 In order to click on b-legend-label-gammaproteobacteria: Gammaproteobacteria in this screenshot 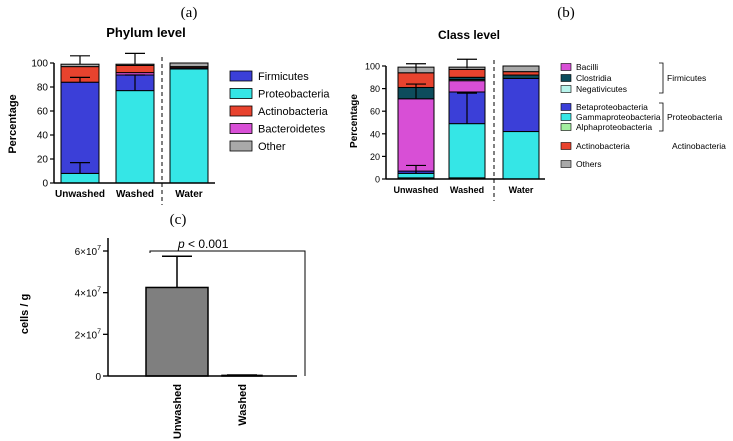, I will do `click(618, 117)`.